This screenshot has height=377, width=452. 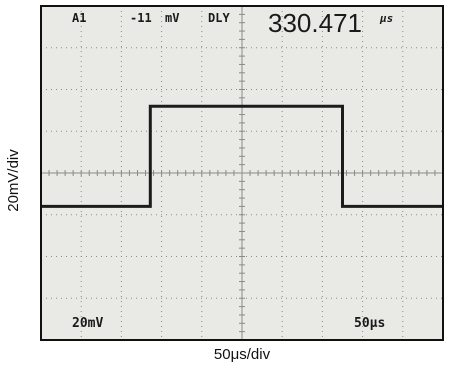 What do you see at coordinates (79, 18) in the screenshot?
I see `channel-readout: A1` at bounding box center [79, 18].